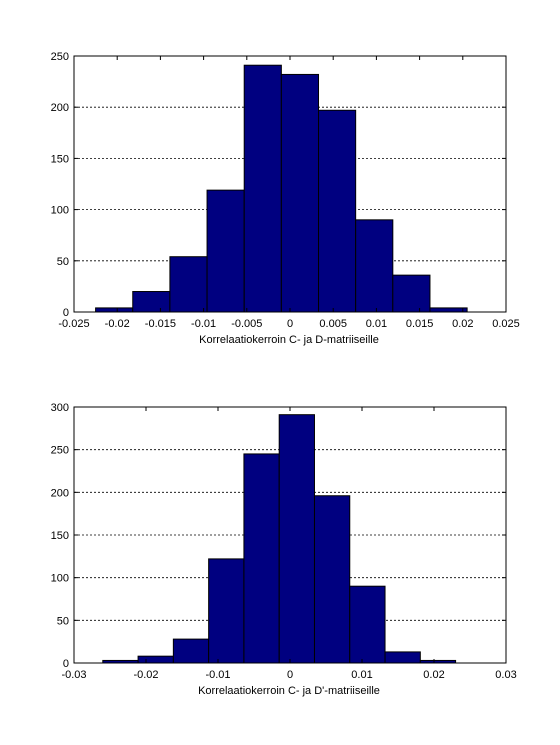  What do you see at coordinates (73, 675) in the screenshot?
I see `chart-2-xtick-label: -0.03` at bounding box center [73, 675].